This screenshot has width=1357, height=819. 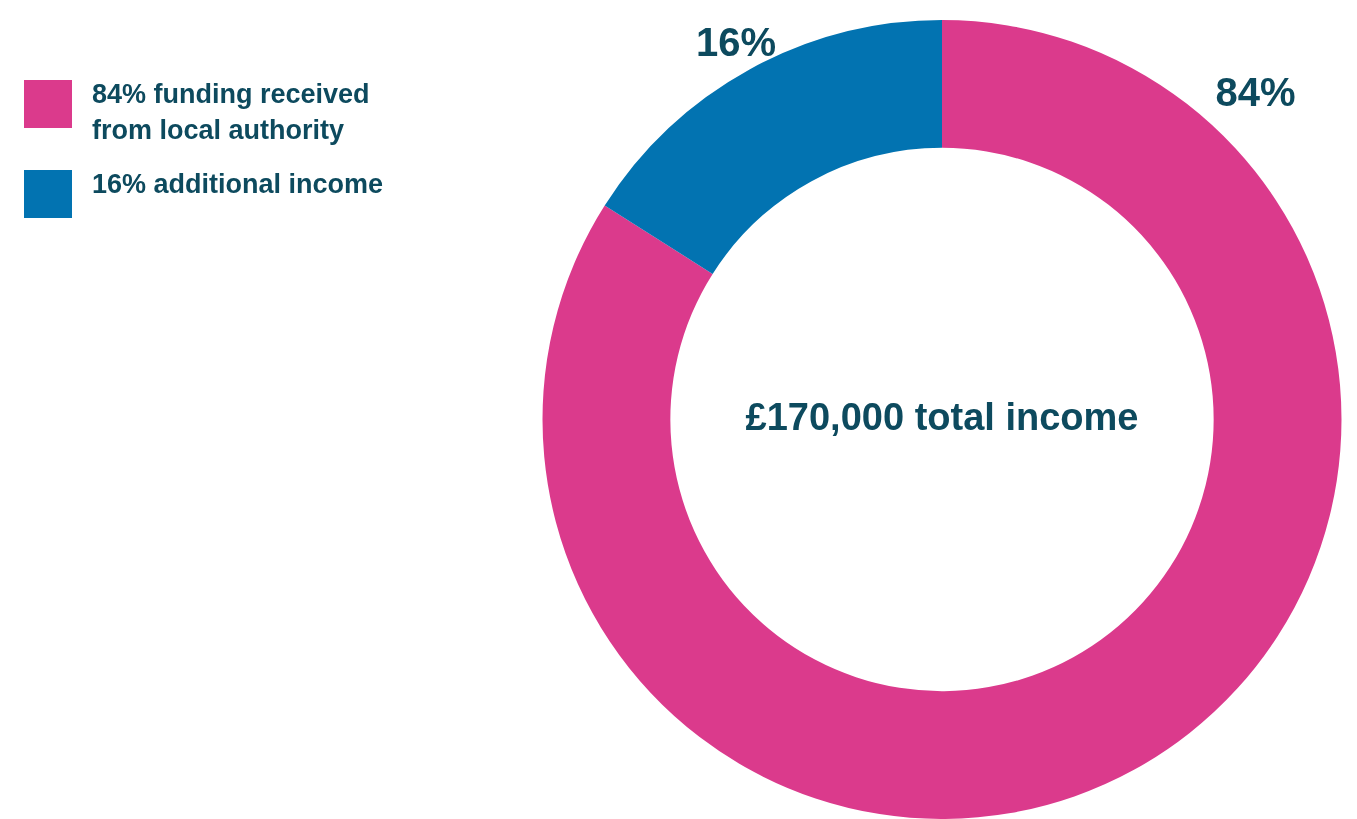 I want to click on legend-label: 16% additional income, so click(x=238, y=184).